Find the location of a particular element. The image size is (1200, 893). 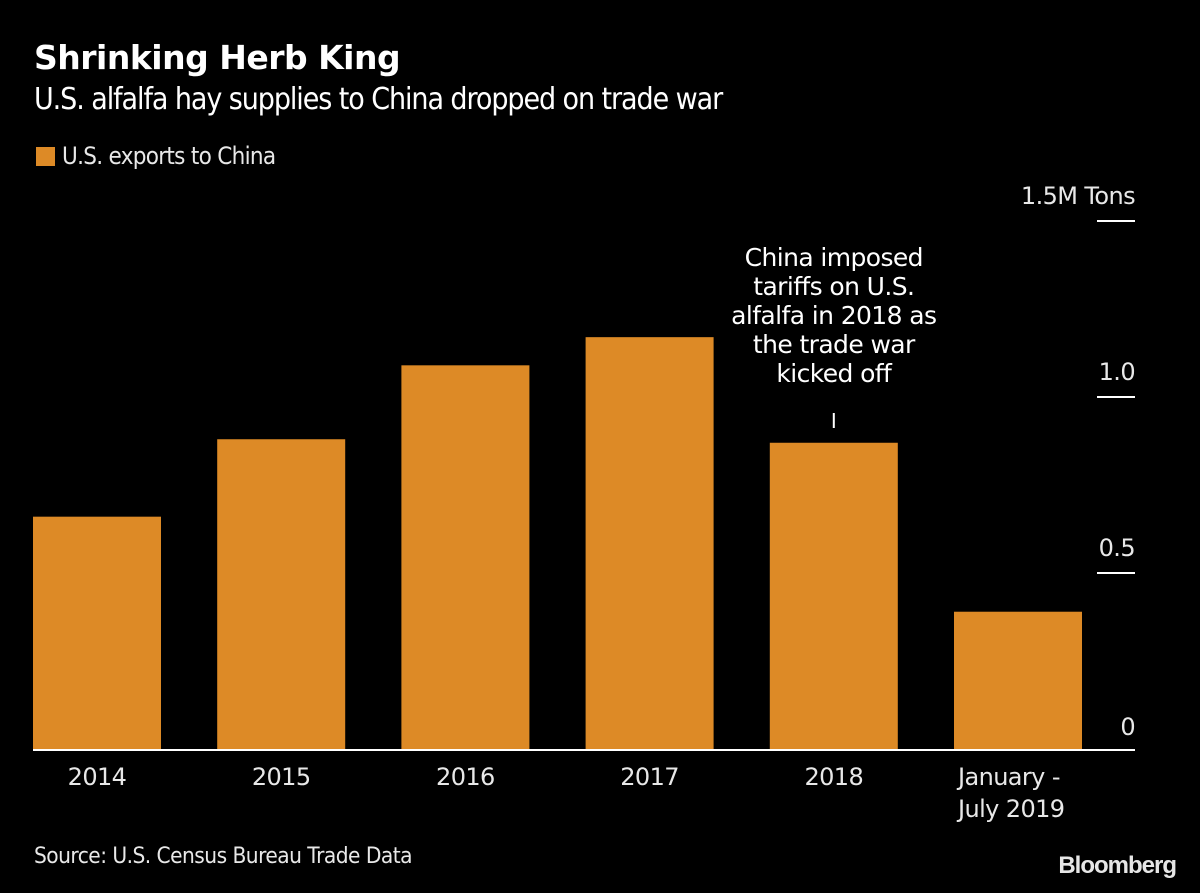

source-note: Source: U.S. Census Bureau Trade Data is located at coordinates (223, 856).